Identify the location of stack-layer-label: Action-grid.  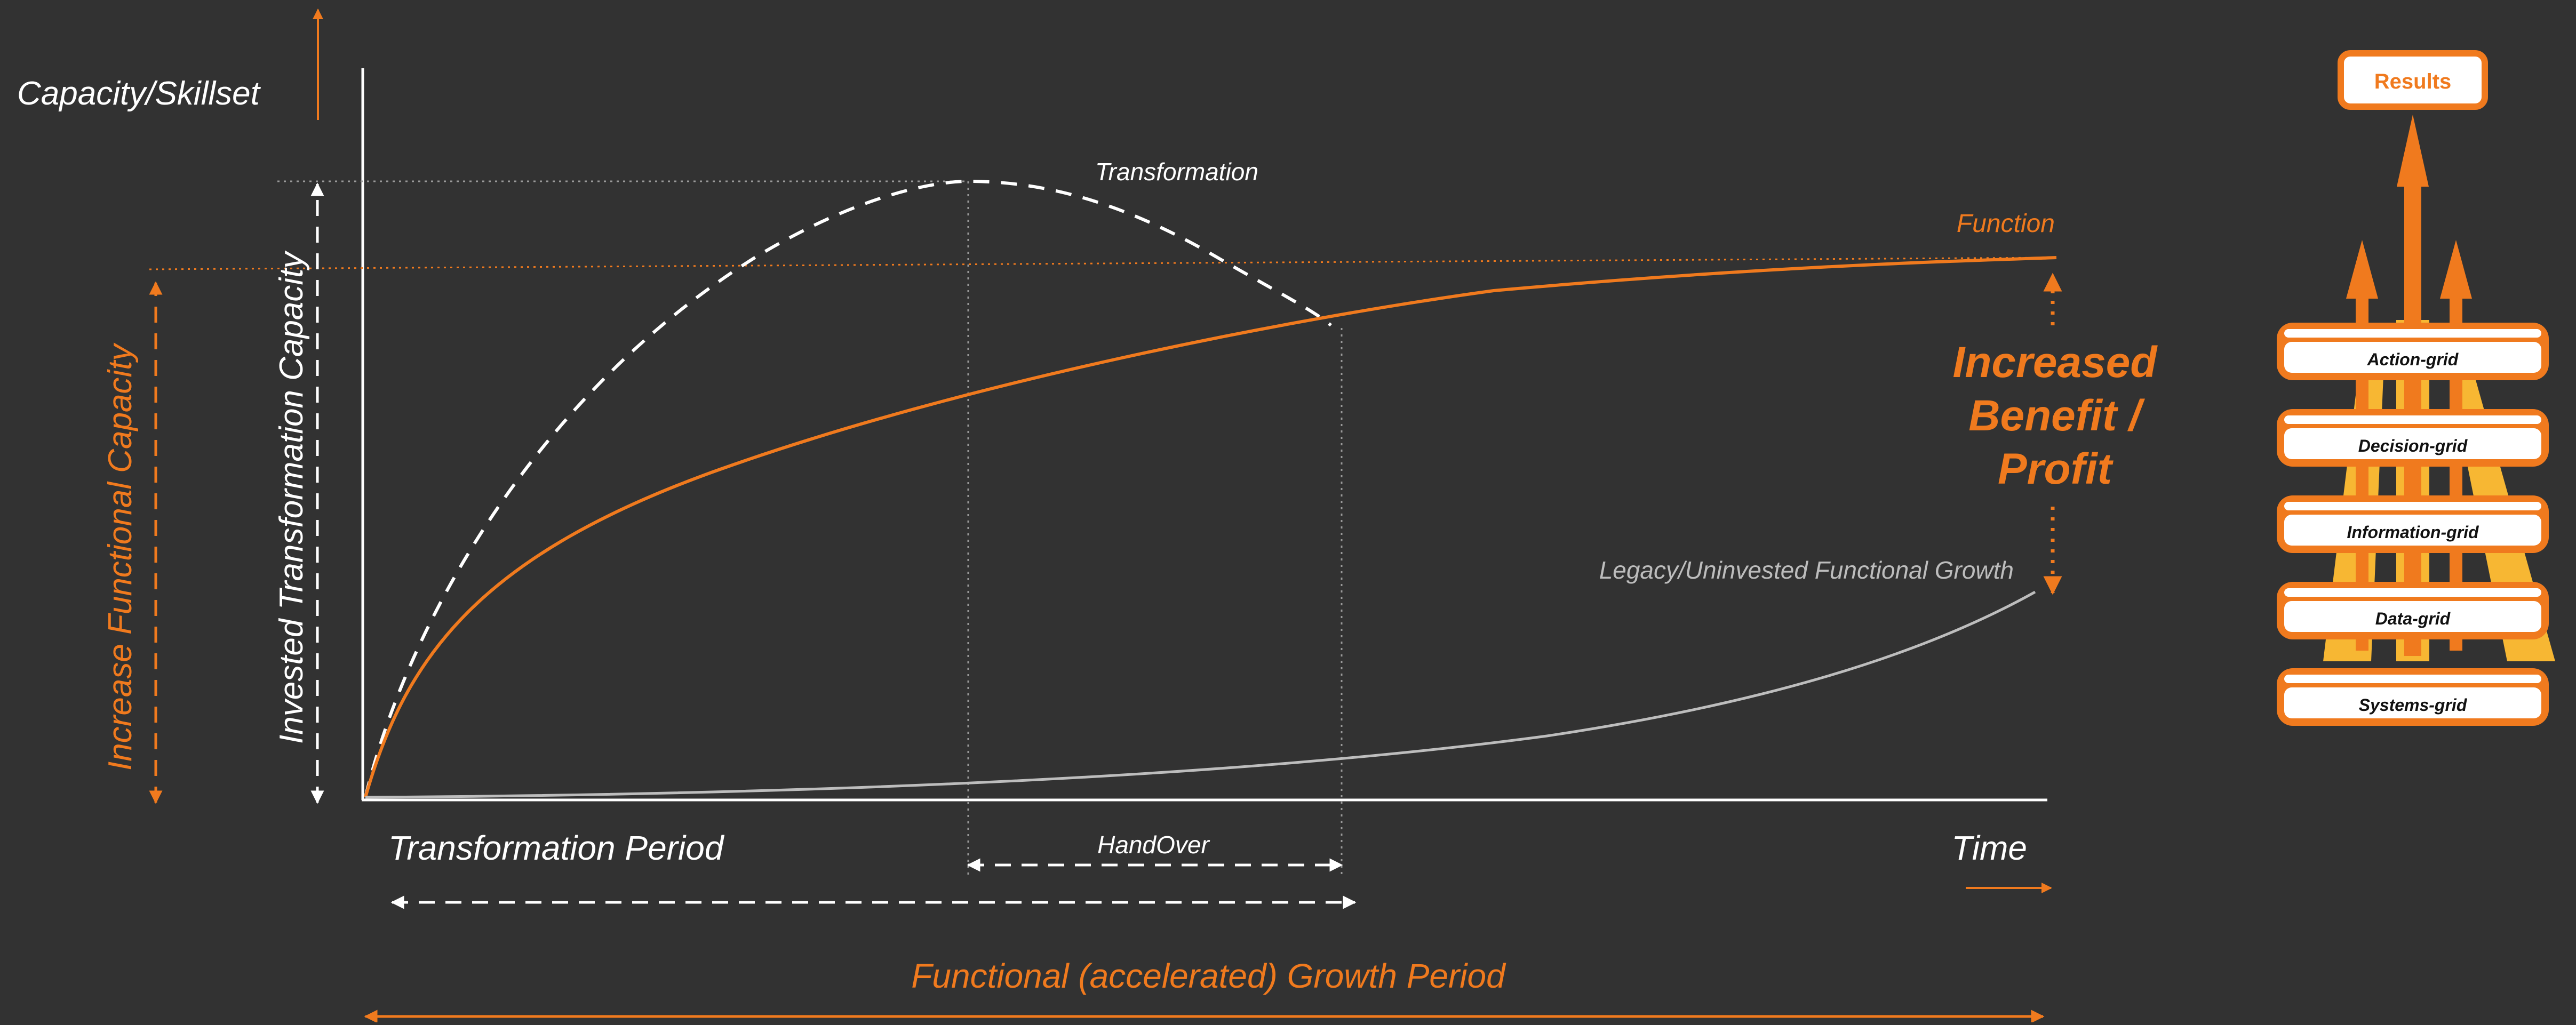
(2413, 359).